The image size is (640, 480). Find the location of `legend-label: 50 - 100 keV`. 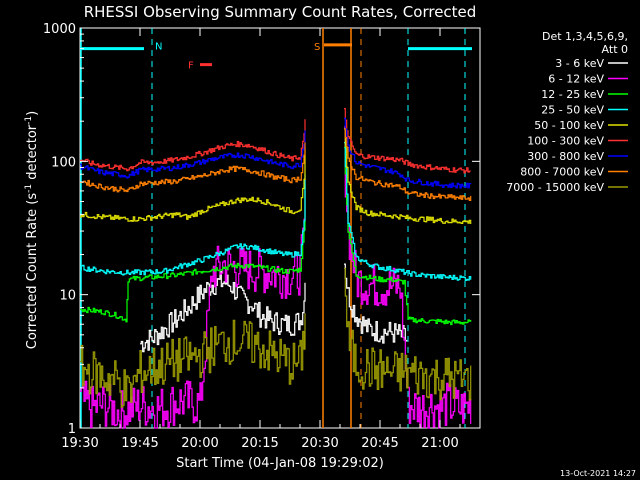

legend-label: 50 - 100 keV is located at coordinates (569, 125).